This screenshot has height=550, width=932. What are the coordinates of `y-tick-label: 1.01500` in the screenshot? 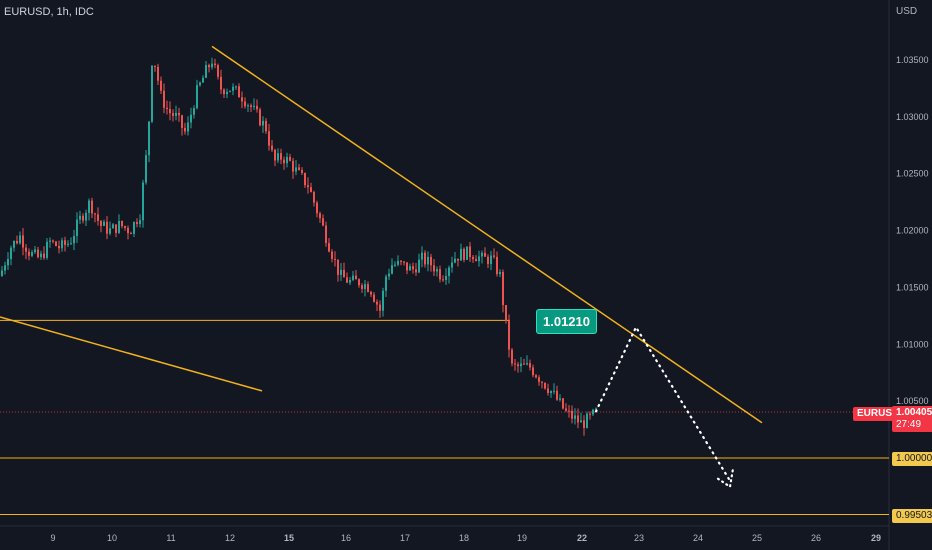 It's located at (912, 287).